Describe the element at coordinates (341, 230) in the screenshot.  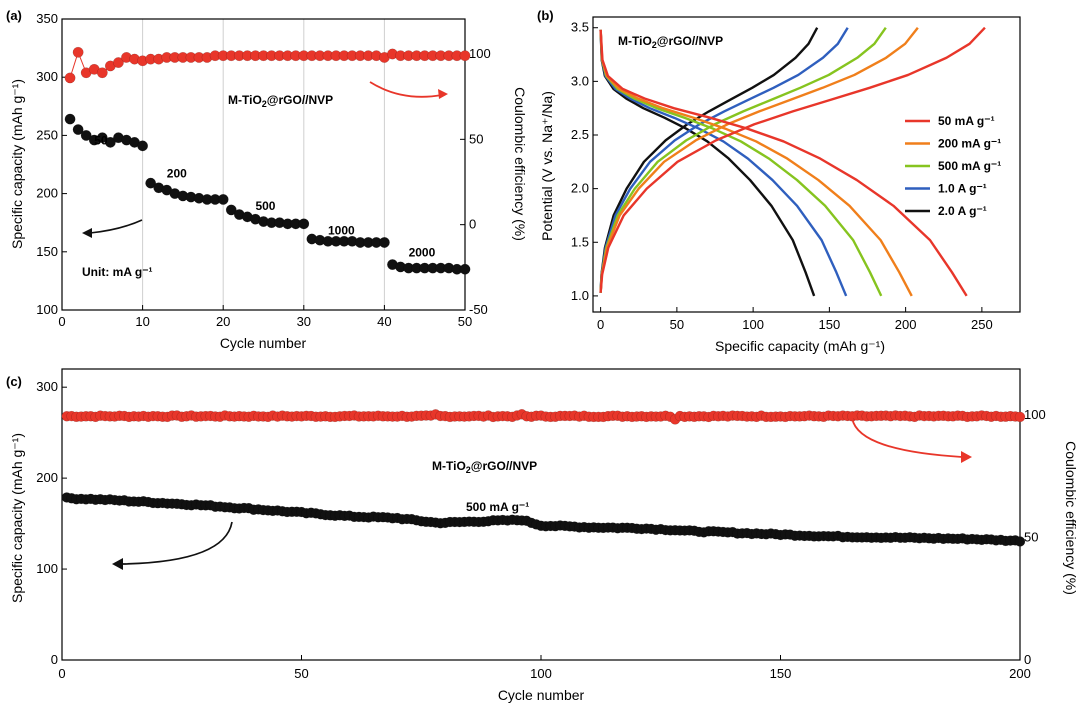
I see `panel-a-rate-label: 1000` at that location.